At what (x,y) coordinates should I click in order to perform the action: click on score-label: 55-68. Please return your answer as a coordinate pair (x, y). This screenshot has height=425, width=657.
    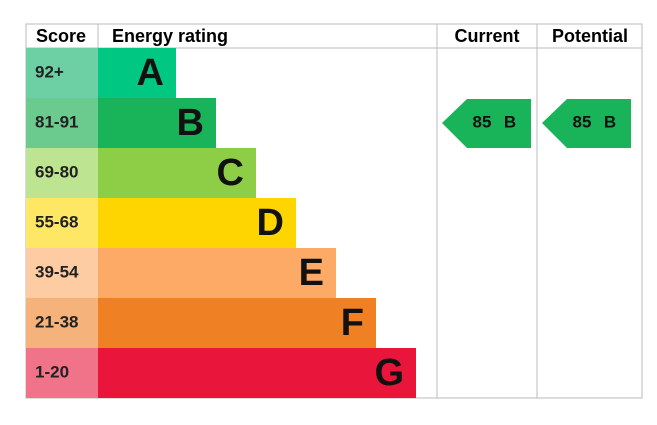
    Looking at the image, I should click on (56, 221).